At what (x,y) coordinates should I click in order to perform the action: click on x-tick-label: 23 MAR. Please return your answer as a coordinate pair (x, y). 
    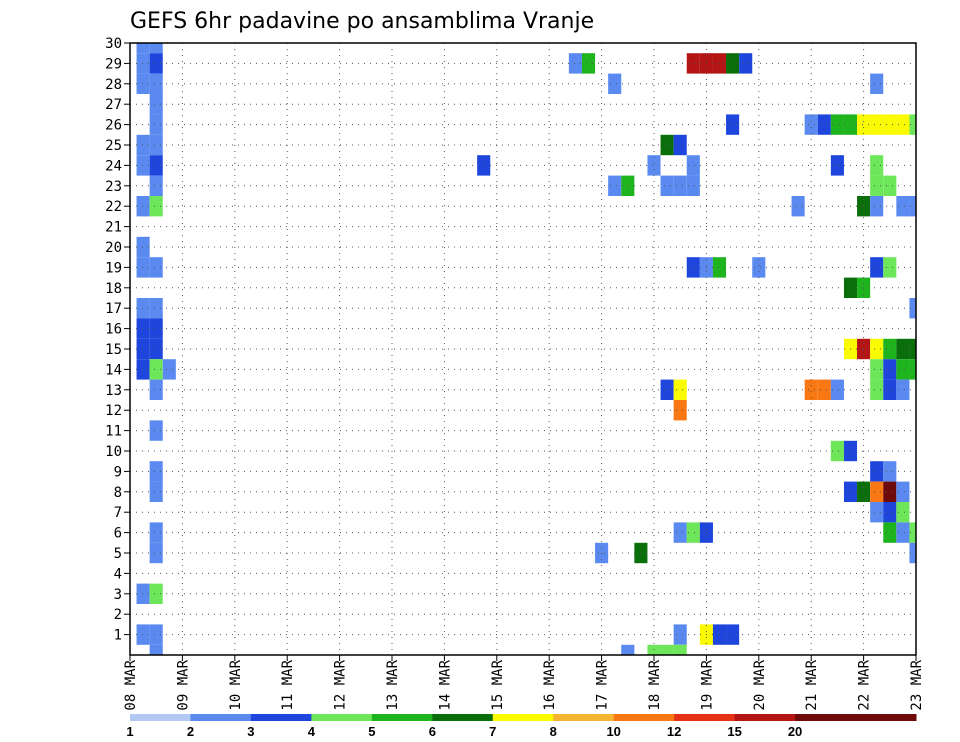
    Looking at the image, I should click on (917, 684).